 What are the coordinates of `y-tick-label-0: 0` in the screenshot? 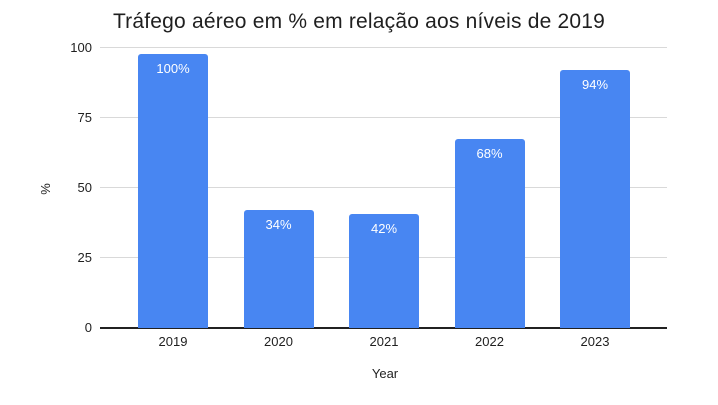 It's located at (88, 327).